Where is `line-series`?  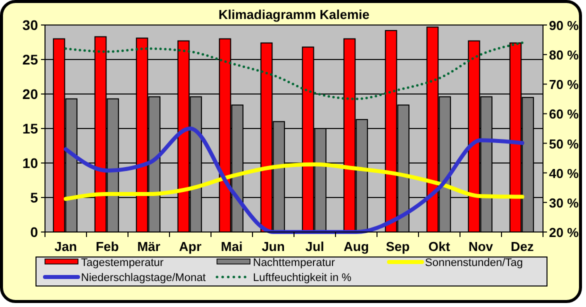 line-series is located at coordinates (294, 181).